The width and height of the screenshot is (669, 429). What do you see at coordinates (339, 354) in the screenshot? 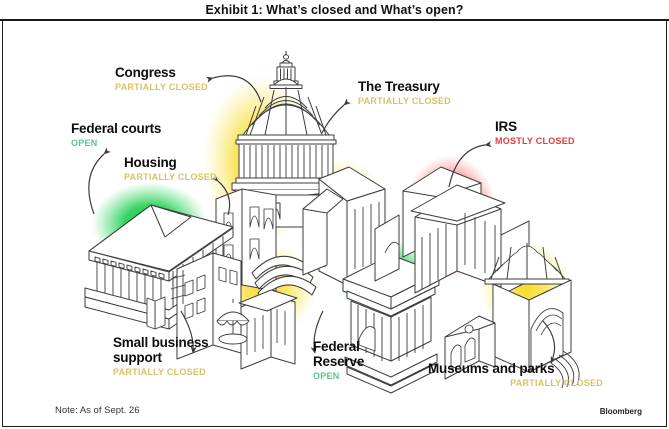
I see `label-federal-reserve-name: Federal Reserve` at bounding box center [339, 354].